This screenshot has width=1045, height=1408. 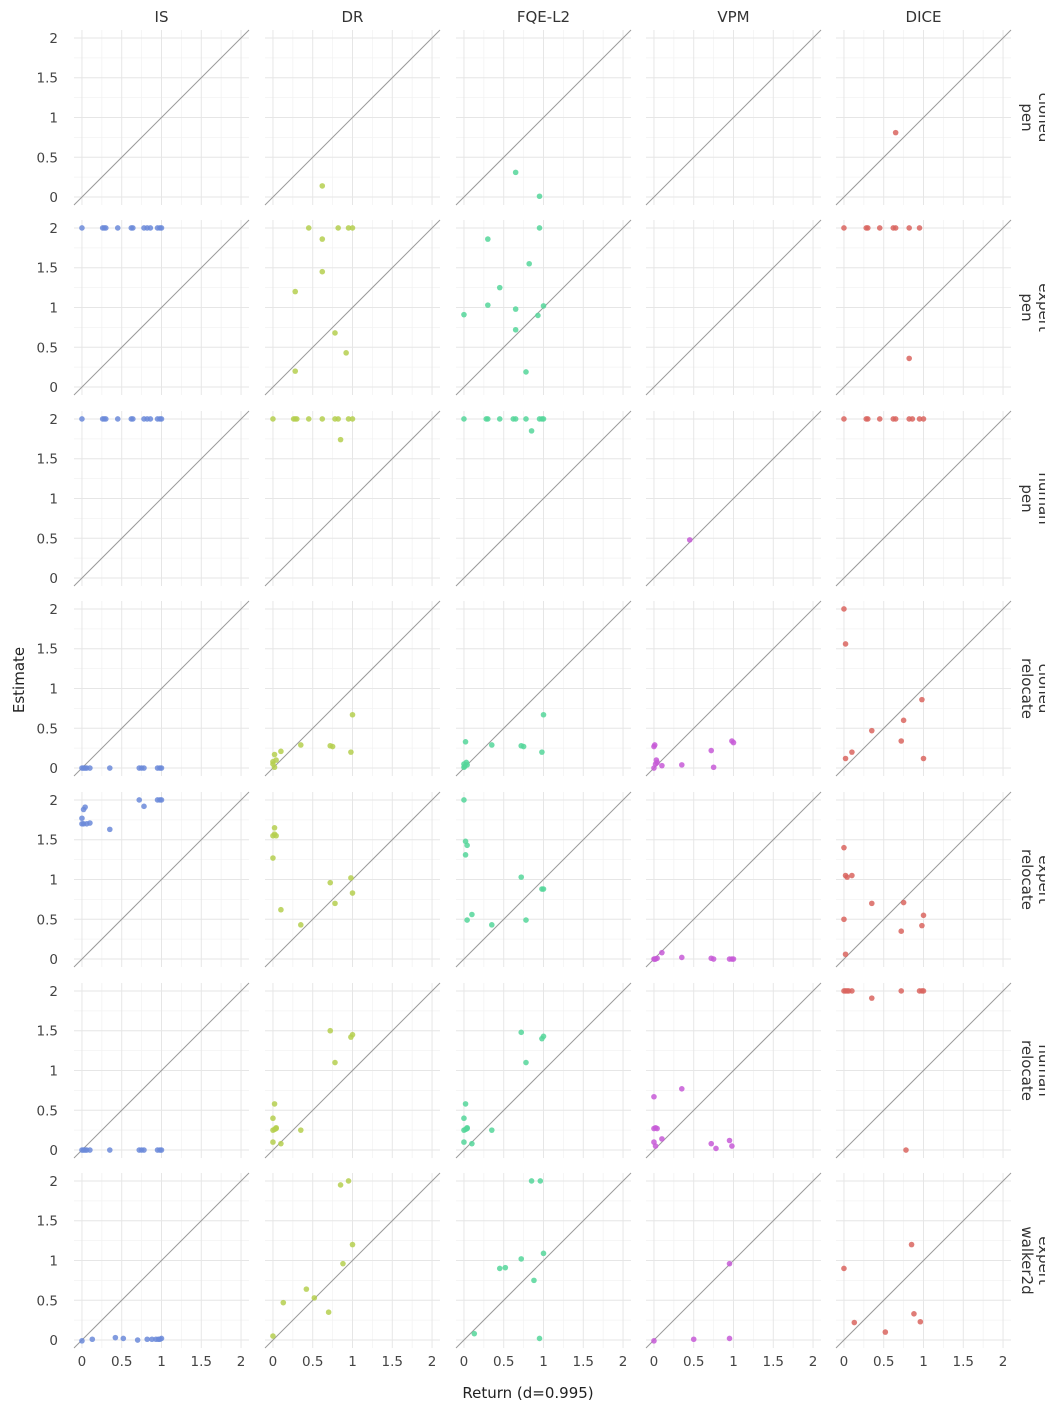 I want to click on row-title: relocate expert, so click(x=1031, y=879).